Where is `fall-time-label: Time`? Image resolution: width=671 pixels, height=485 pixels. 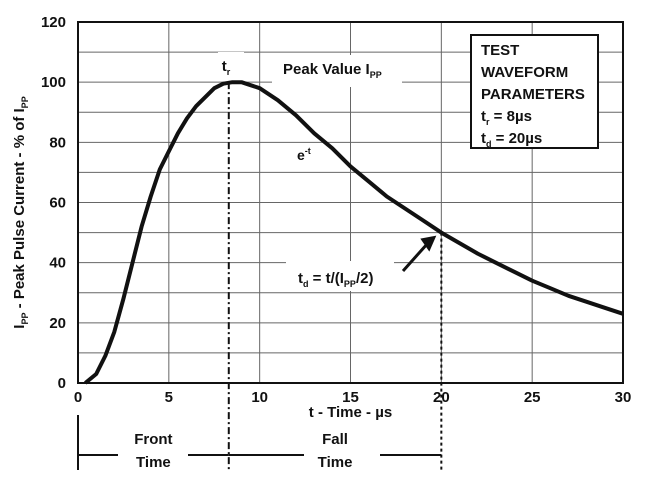
fall-time-label: Time is located at coordinates (335, 462).